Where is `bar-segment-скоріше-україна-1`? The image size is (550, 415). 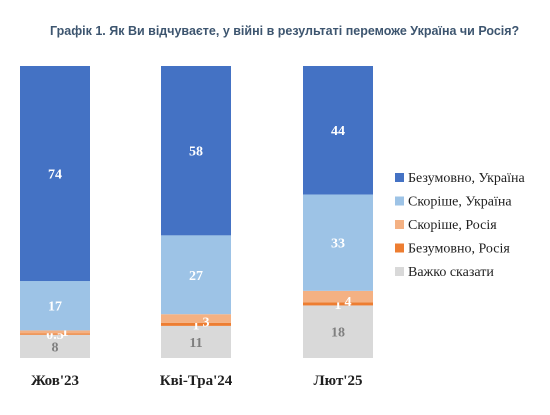
bar-segment-скоріше-україна-1 is located at coordinates (55, 306).